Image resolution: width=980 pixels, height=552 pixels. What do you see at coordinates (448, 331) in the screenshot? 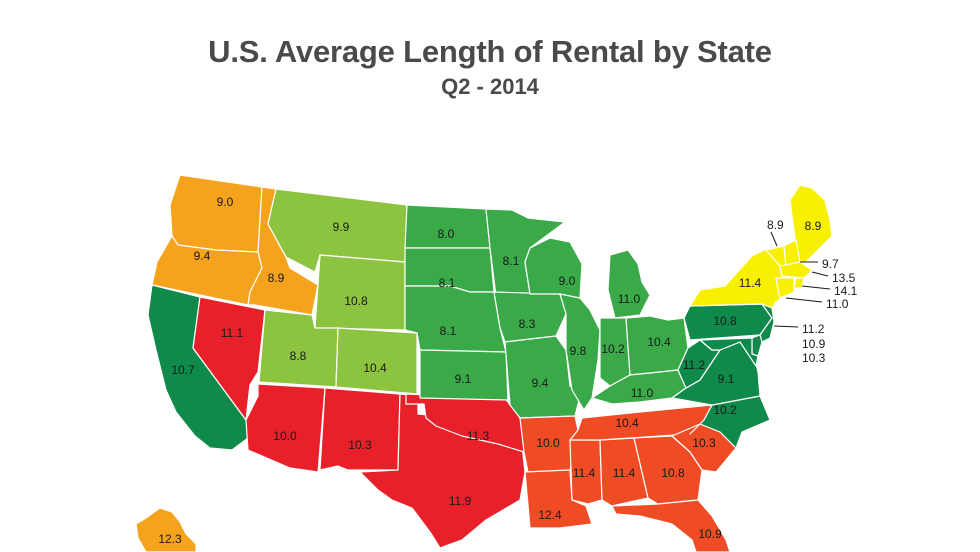
I see `value-label-ne: 8.1` at bounding box center [448, 331].